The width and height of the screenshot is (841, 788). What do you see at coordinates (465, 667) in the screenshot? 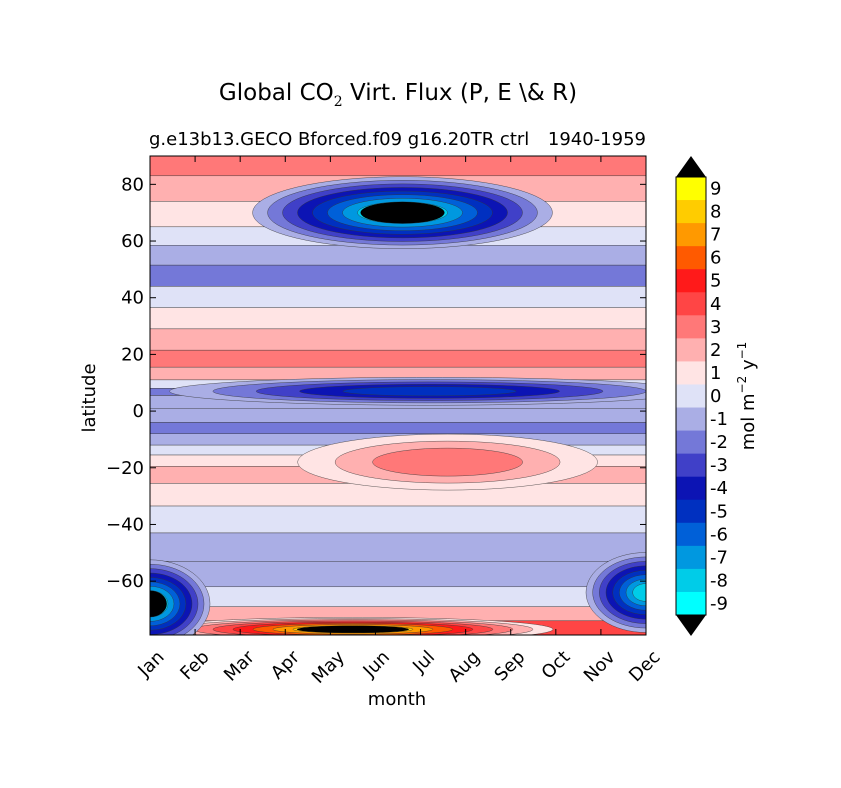
I see `x-tick-label: Aug` at bounding box center [465, 667].